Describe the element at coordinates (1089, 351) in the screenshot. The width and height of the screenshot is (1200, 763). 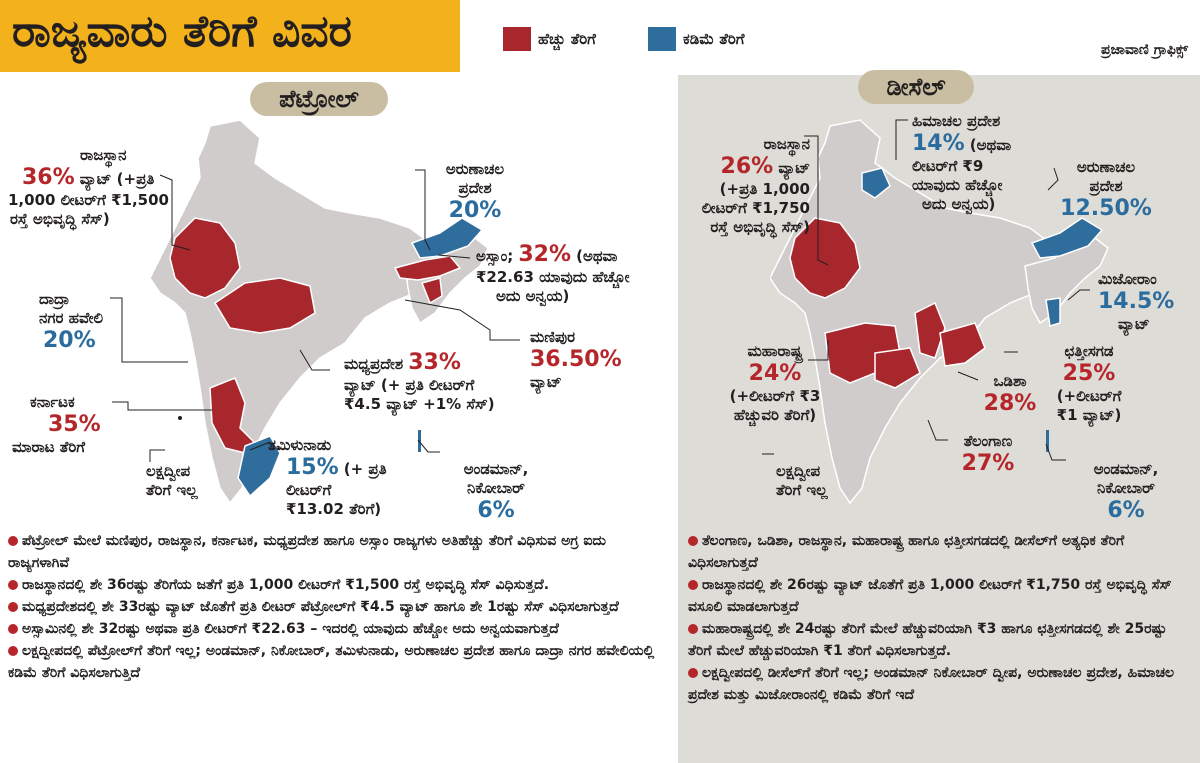
I see `diesel-chhattisgarh-name: ಛತ್ತೀಸಗಡ` at that location.